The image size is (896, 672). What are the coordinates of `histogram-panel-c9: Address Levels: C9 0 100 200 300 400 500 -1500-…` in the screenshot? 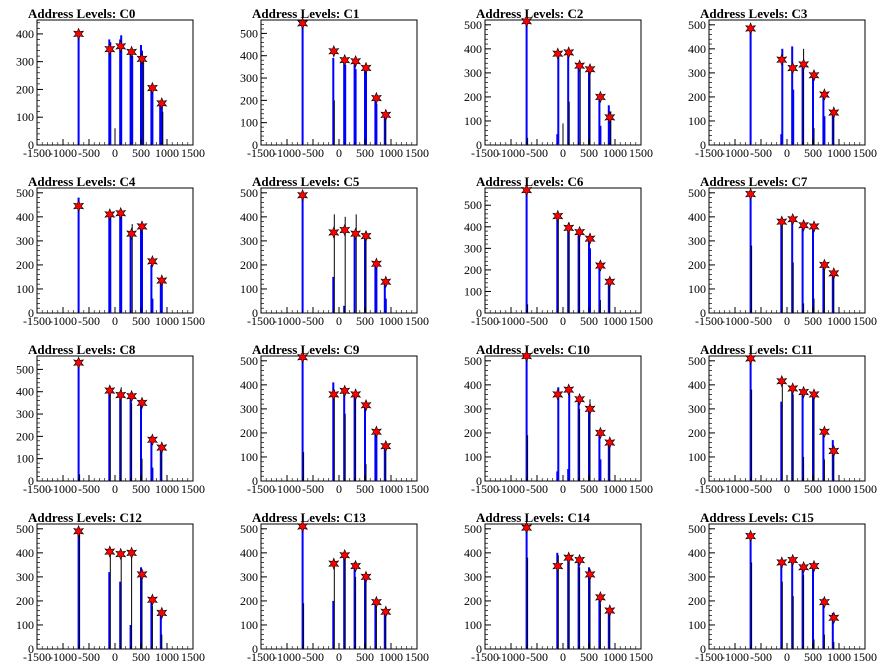 It's located at (336, 420).